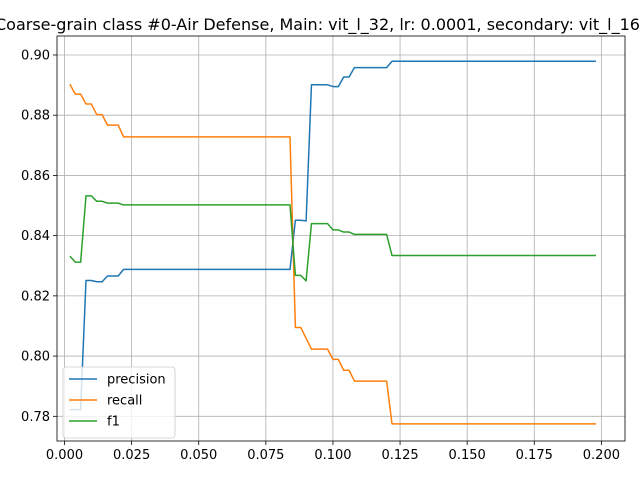 The image size is (640, 480). I want to click on series-line-f1, so click(333, 238).